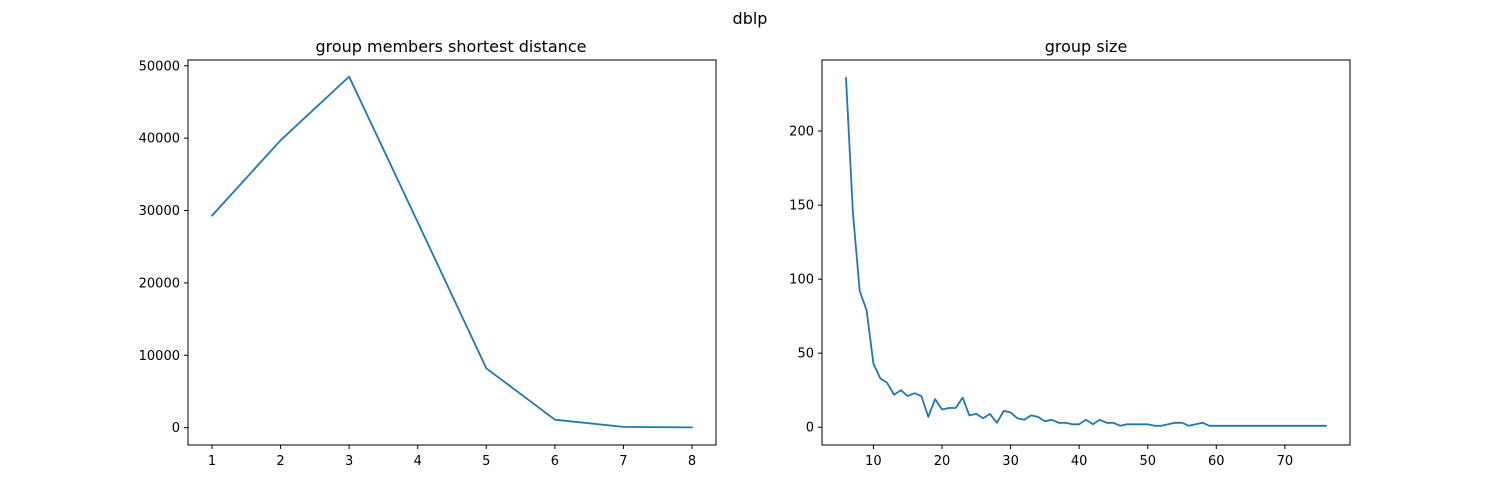 The width and height of the screenshot is (1500, 500). What do you see at coordinates (280, 461) in the screenshot?
I see `chart-left-x-tick-label: 2` at bounding box center [280, 461].